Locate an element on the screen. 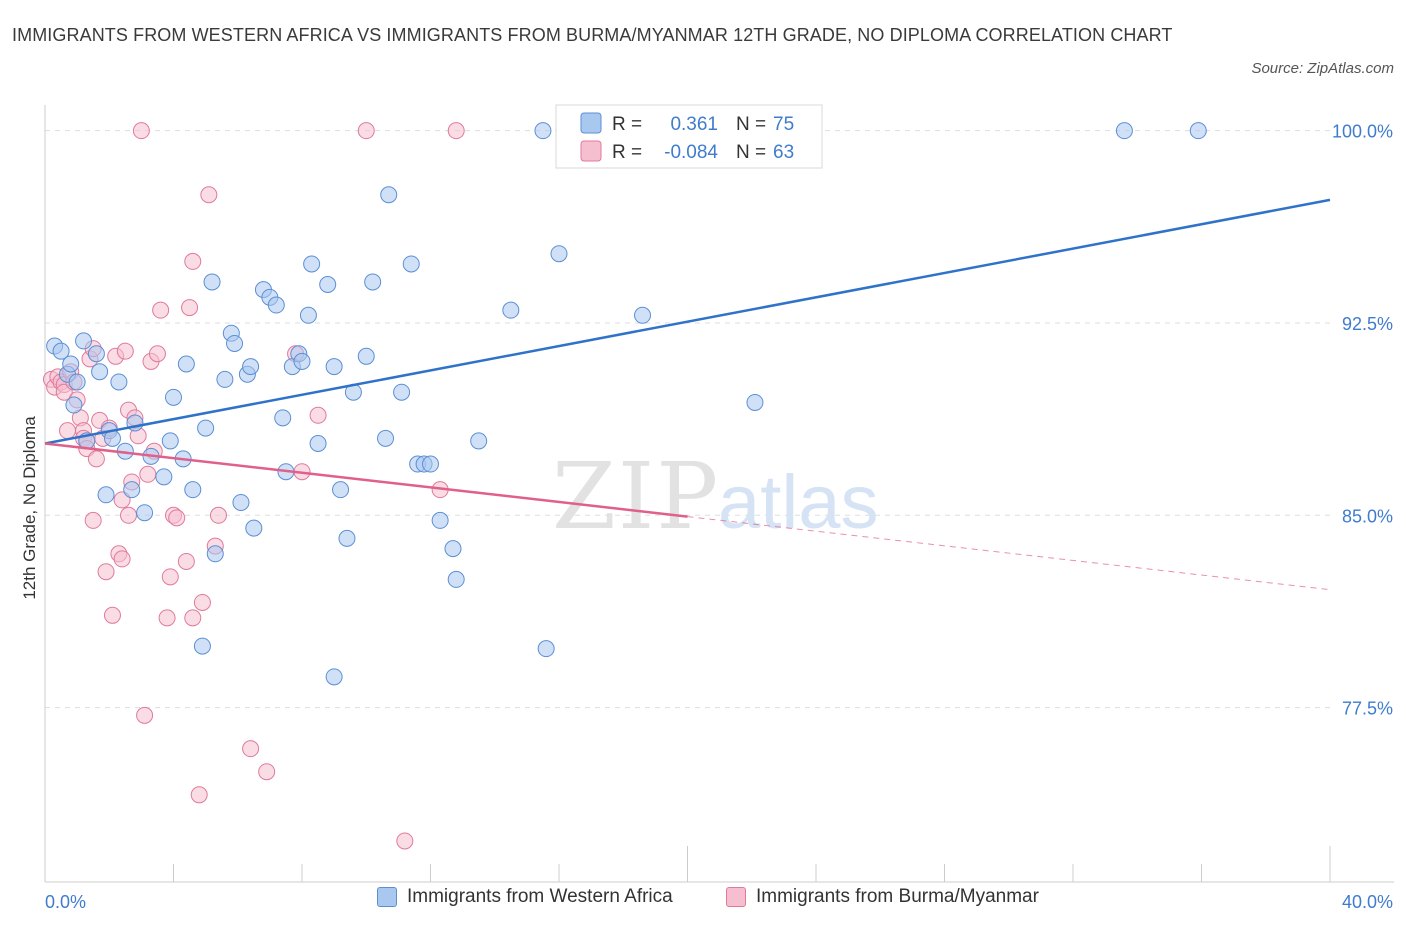 The image size is (1406, 930). y-tick-label: 85.0% is located at coordinates (1367, 516).